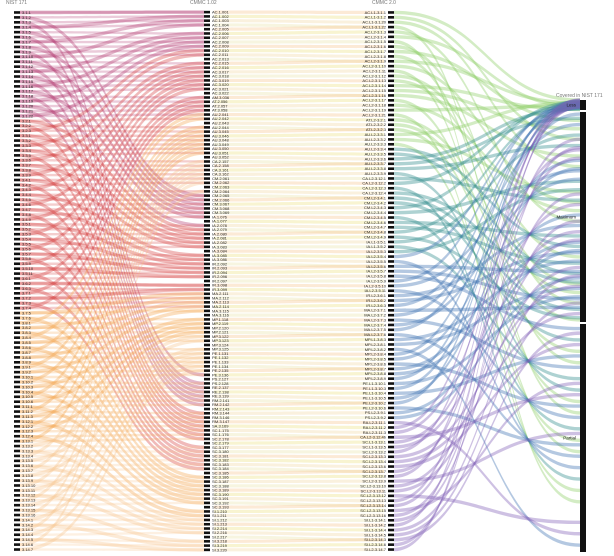 This screenshot has height=556, width=614. What do you see at coordinates (27, 135) in the screenshot?
I see `node-label-nist-171: 3.3.1` at bounding box center [27, 135].